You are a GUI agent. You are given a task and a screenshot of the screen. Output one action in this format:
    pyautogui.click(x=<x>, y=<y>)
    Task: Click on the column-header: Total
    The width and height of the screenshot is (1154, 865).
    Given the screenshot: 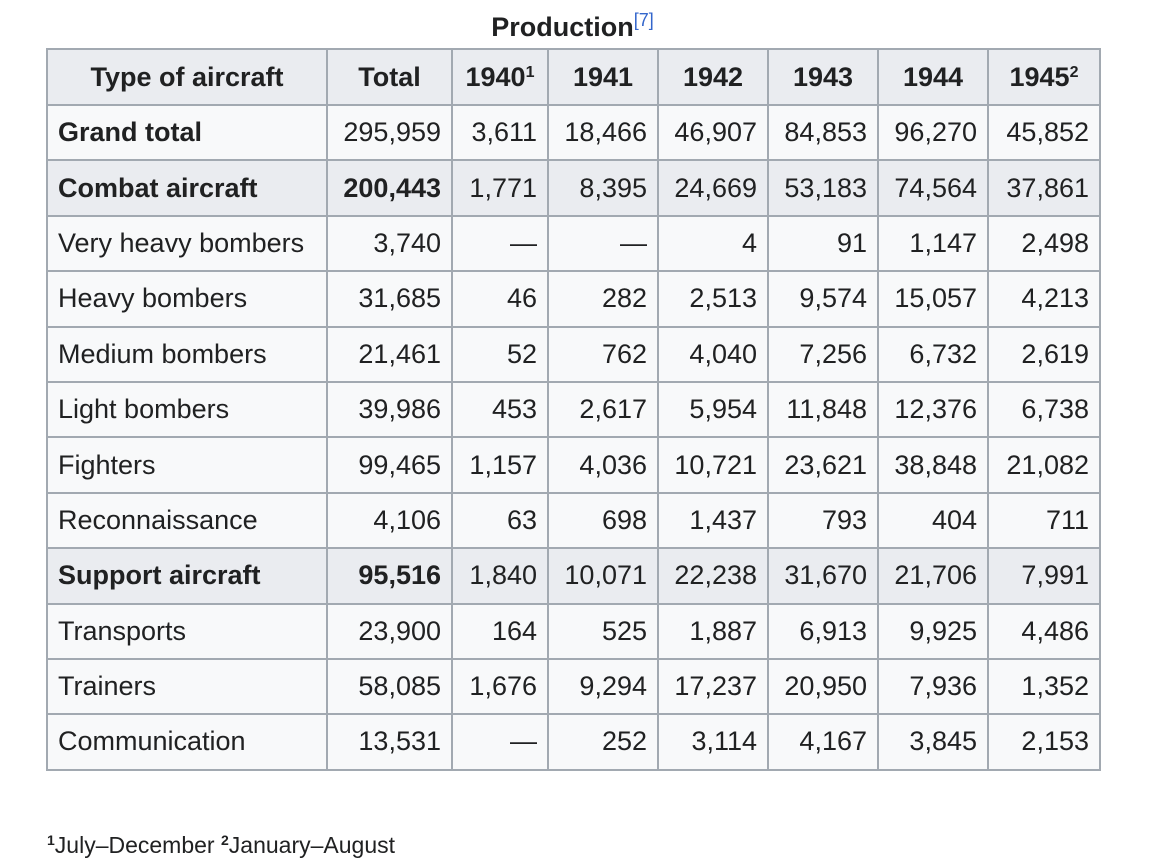 What is the action you would take?
    pyautogui.click(x=389, y=77)
    